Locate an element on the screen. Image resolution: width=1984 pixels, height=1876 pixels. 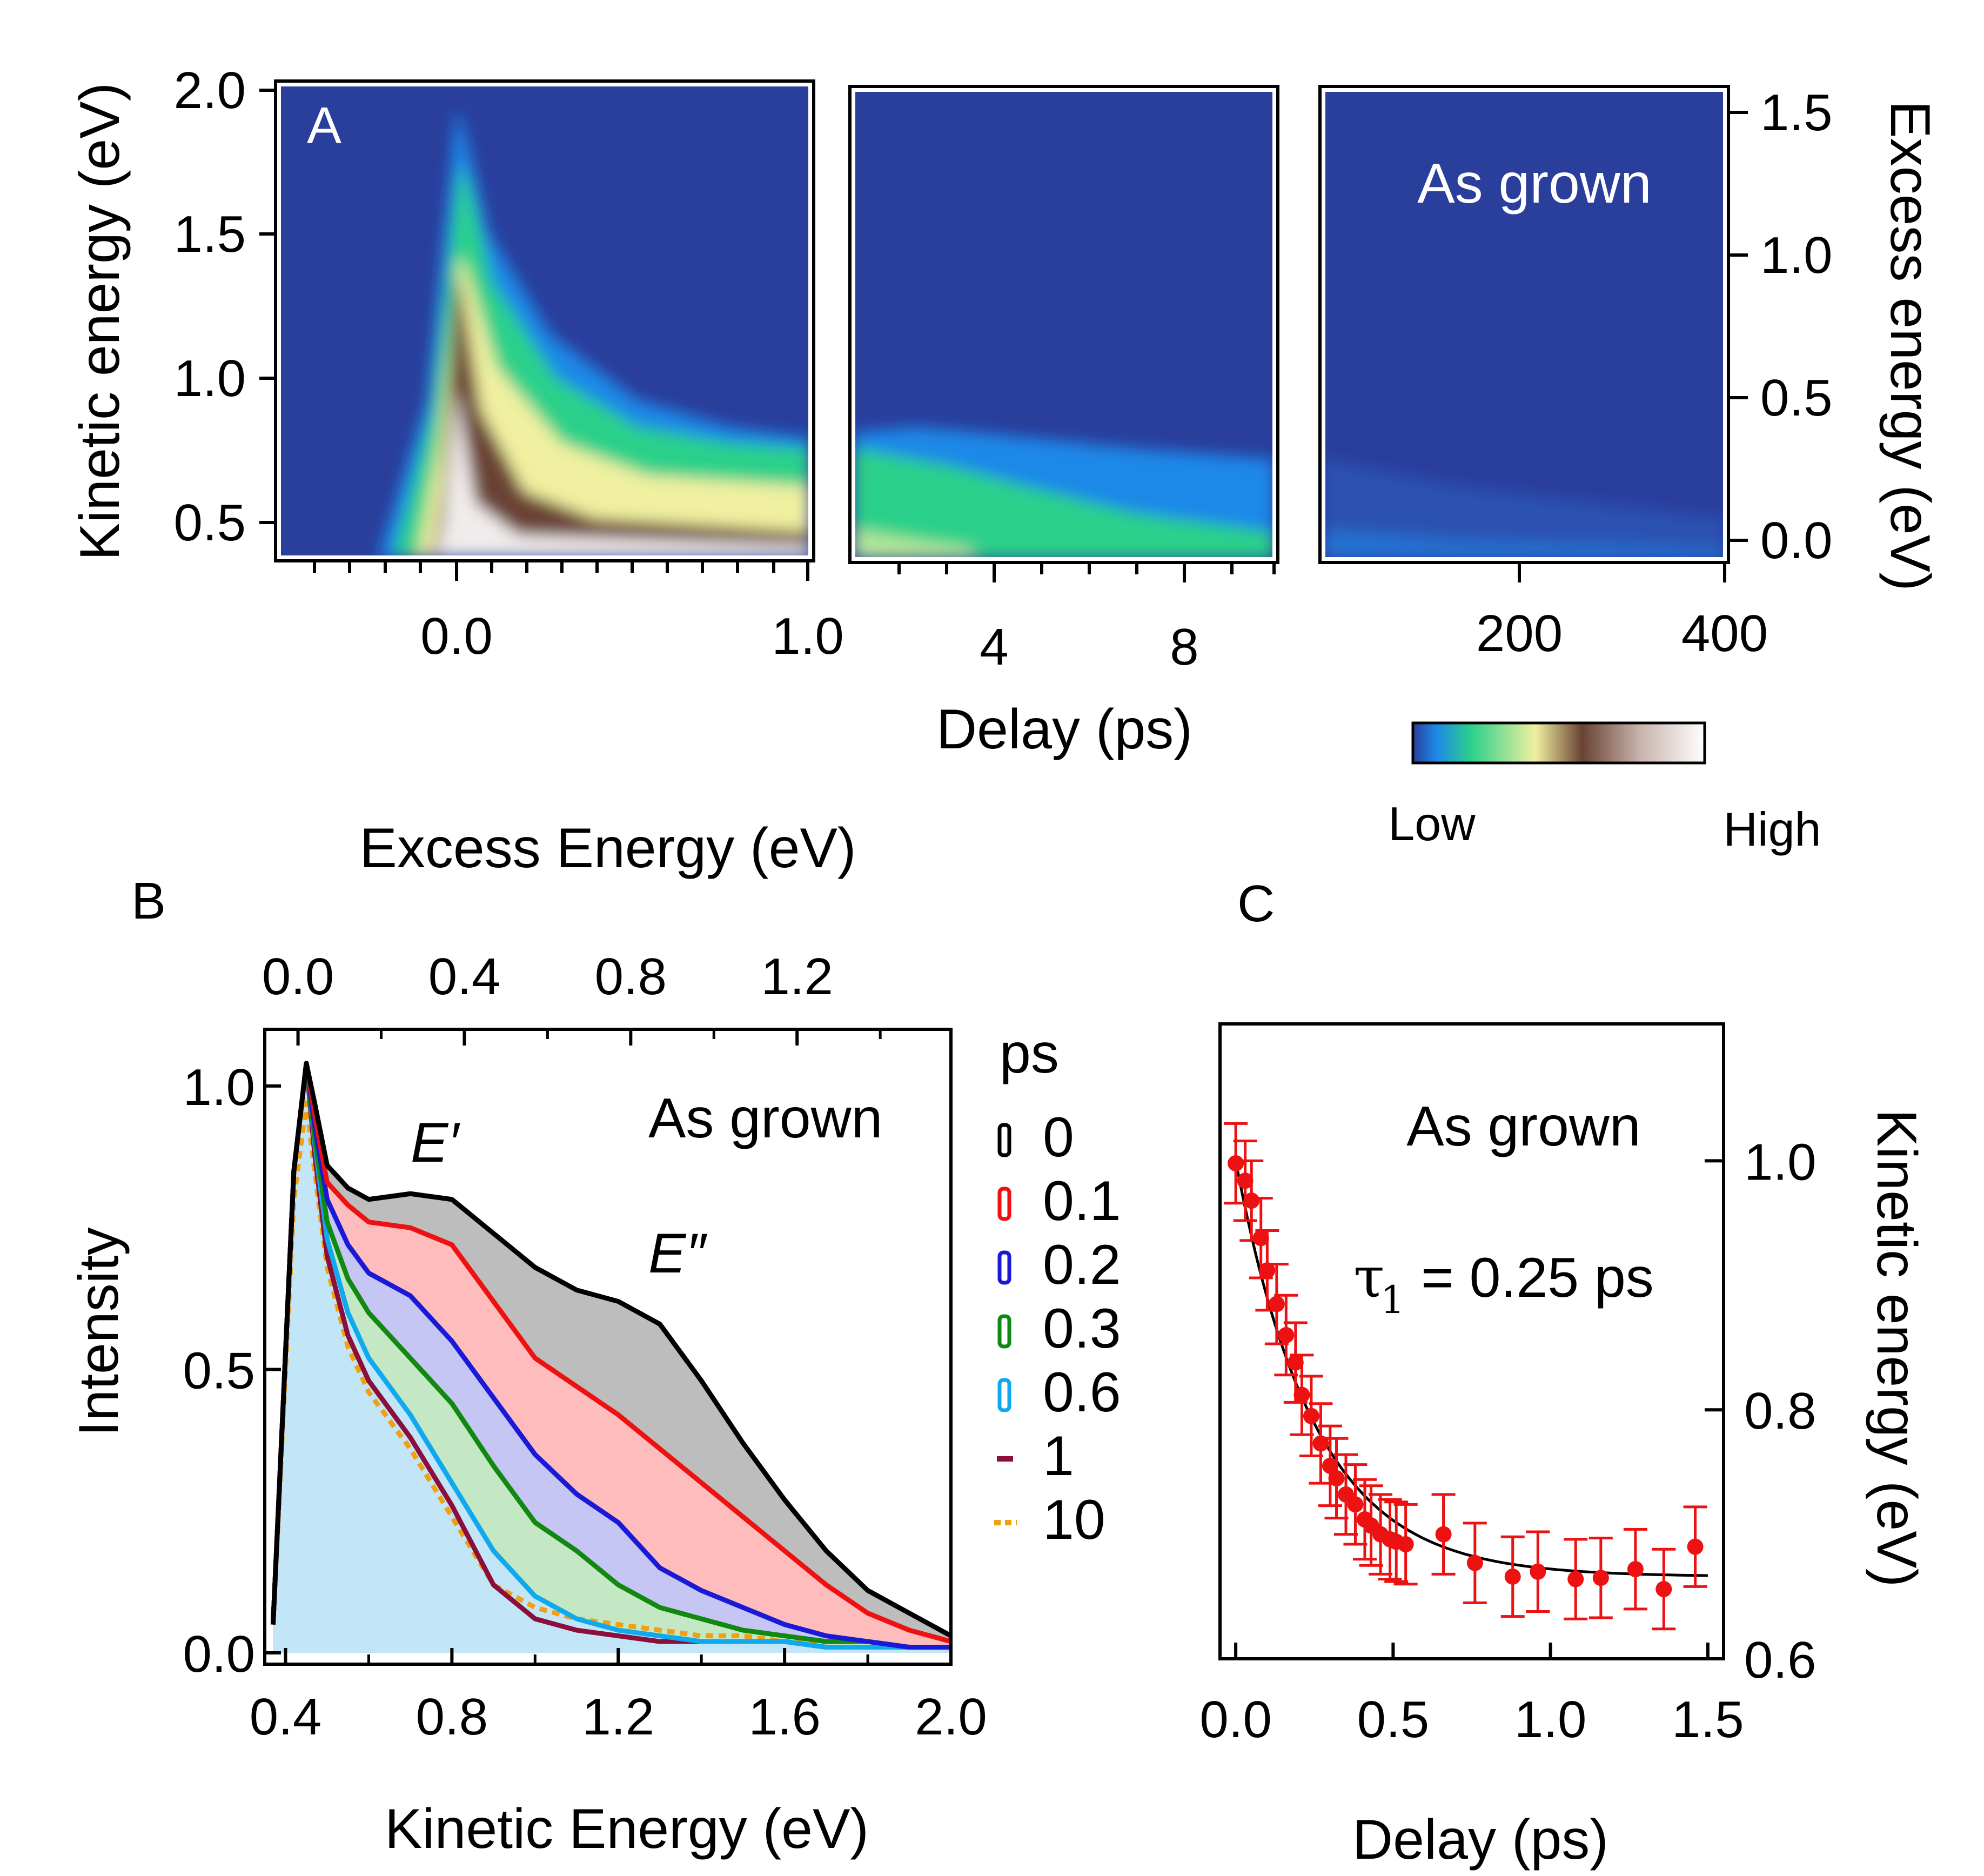
spectrum-line-0.3ps is located at coordinates (610, 1355).